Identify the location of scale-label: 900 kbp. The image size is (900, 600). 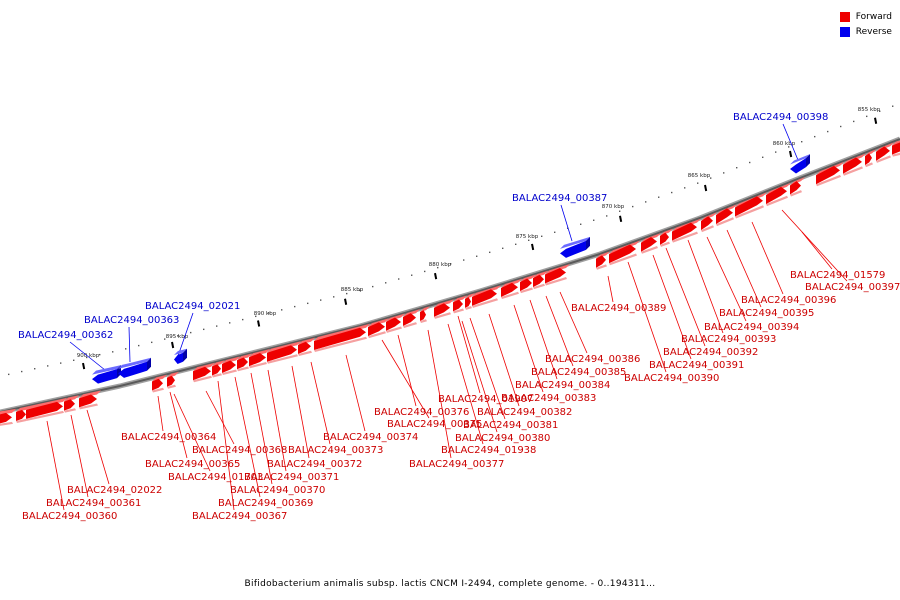
(88, 356).